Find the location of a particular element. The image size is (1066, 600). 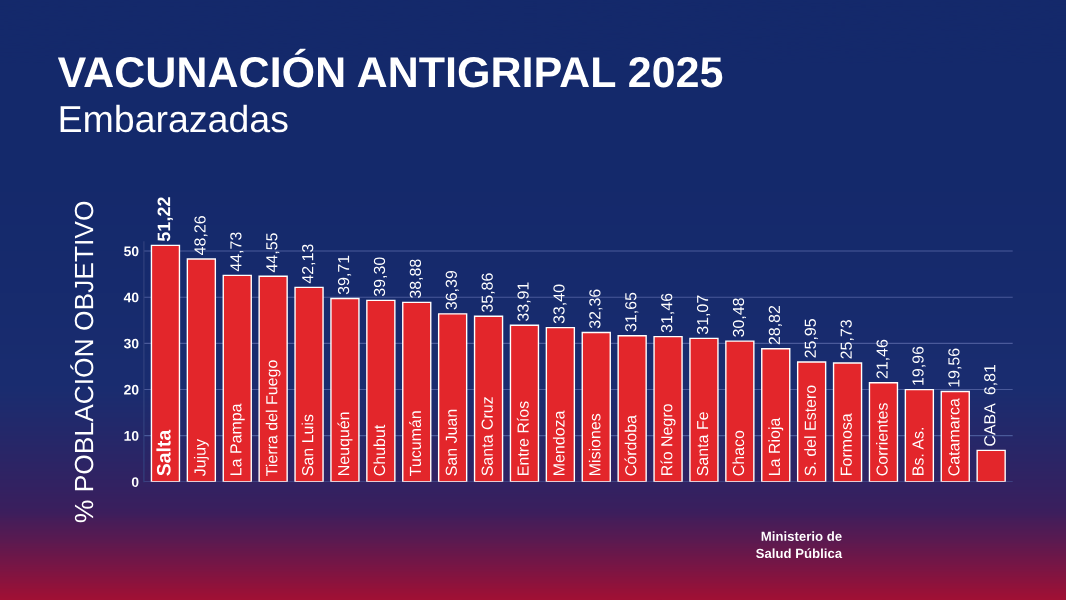

data-label: 32,36 is located at coordinates (596, 309).